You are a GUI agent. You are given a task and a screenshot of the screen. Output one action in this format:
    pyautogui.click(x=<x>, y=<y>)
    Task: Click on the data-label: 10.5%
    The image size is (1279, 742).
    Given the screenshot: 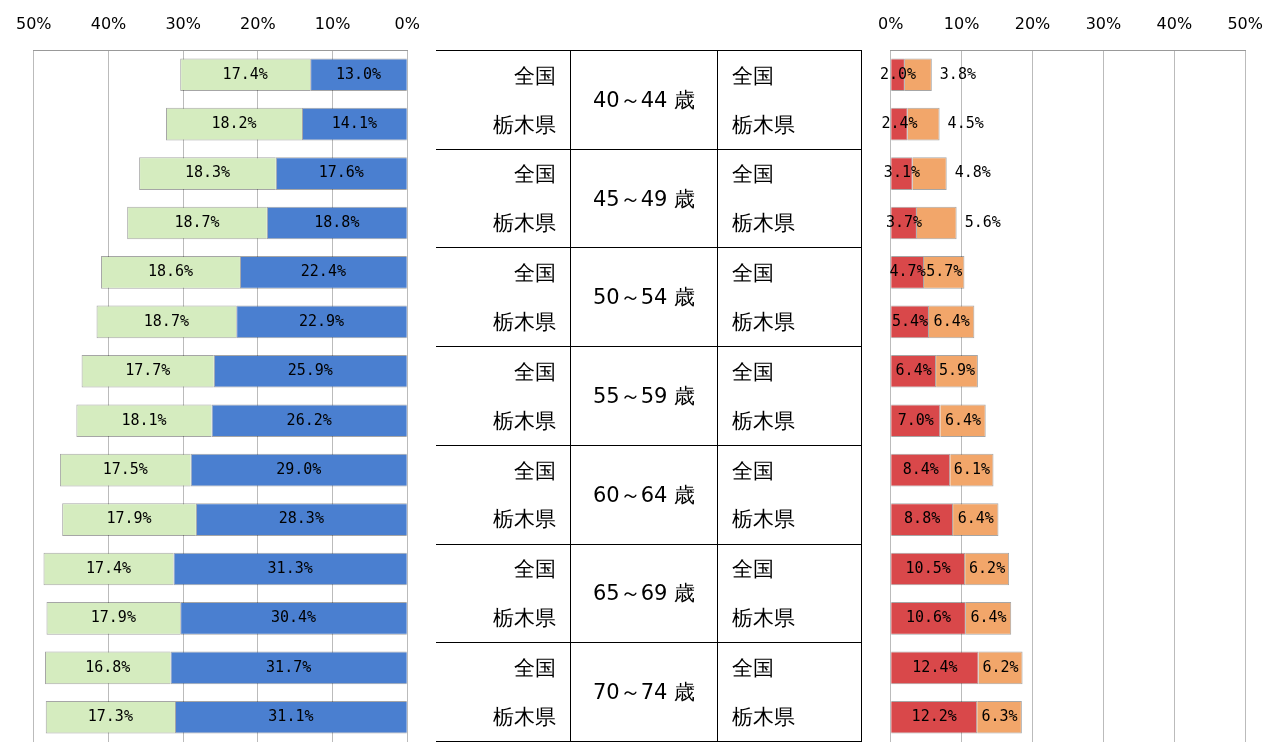 What is the action you would take?
    pyautogui.click(x=928, y=567)
    